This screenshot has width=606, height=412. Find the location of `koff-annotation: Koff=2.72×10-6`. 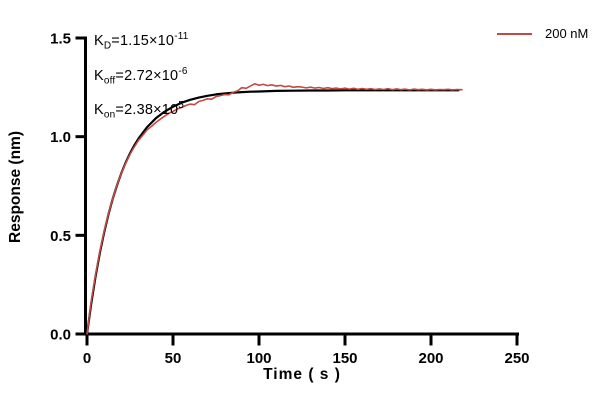

koff-annotation: Koff=2.72×10-6 is located at coordinates (141, 76).